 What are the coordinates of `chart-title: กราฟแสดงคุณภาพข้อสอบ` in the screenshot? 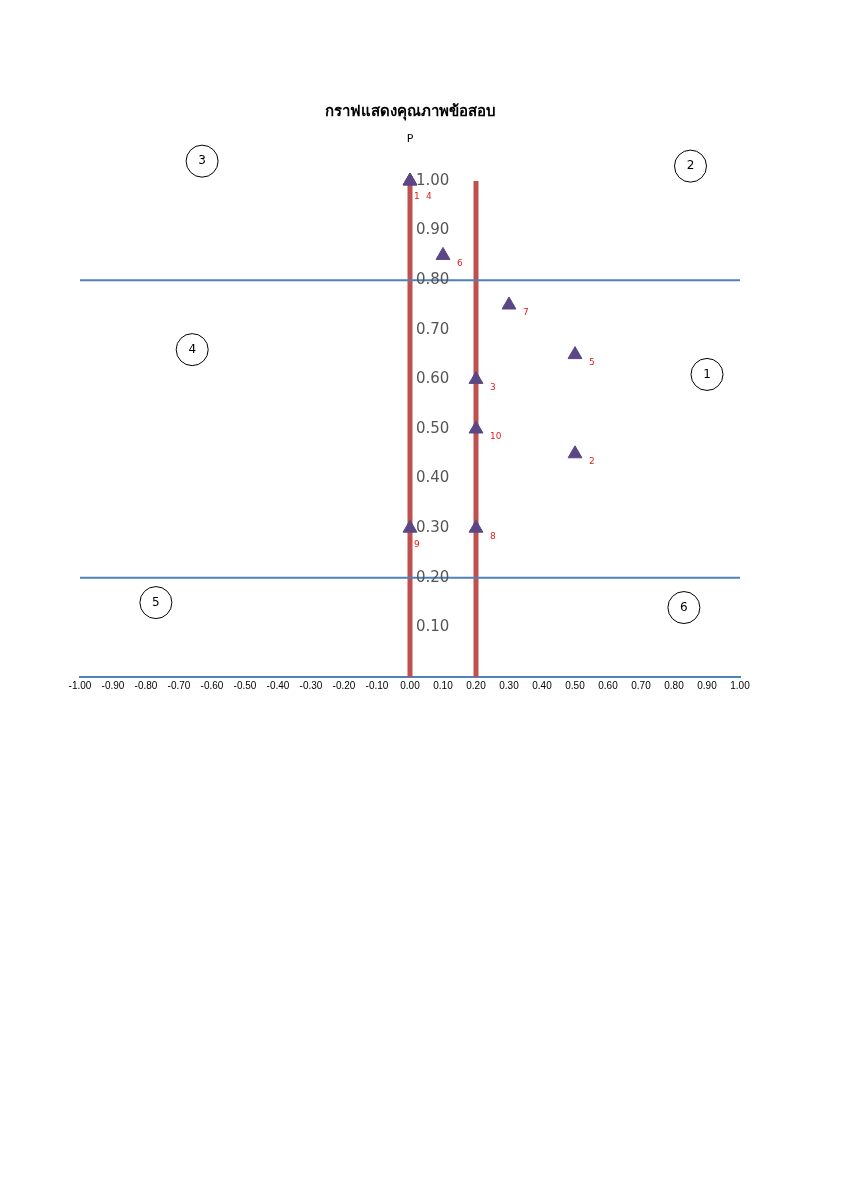 It's located at (410, 111).